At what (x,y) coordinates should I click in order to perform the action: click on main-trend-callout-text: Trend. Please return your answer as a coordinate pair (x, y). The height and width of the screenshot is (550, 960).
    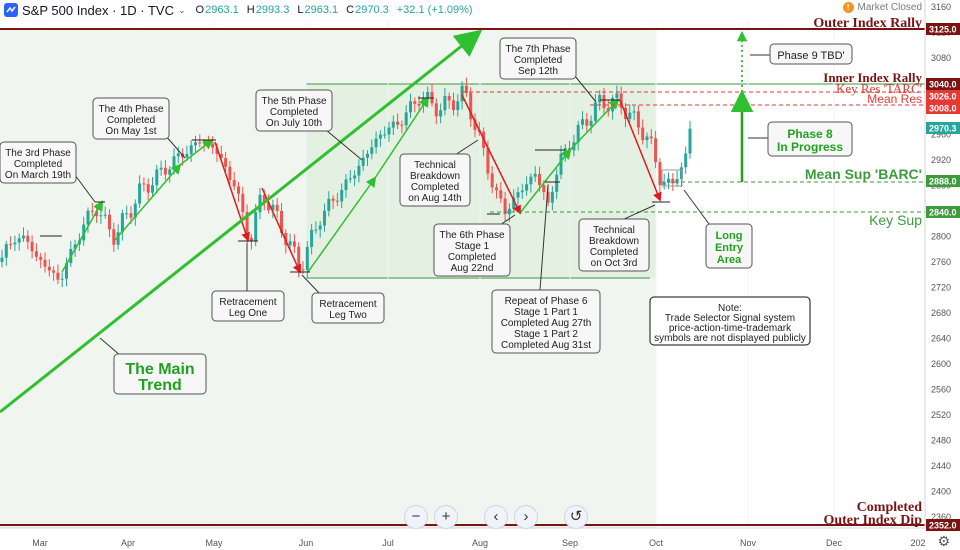
    Looking at the image, I should click on (160, 385).